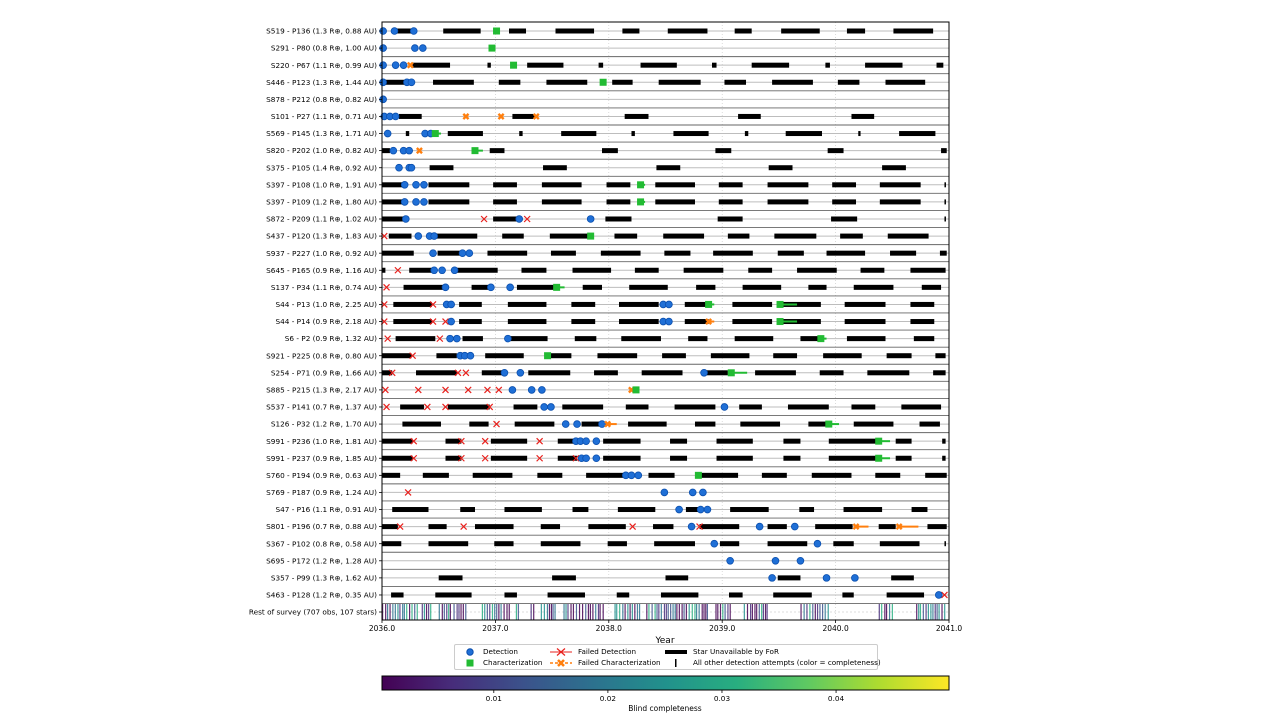 The image size is (1274, 719). I want to click on y-tick-label: S397 - P109 (1.2 R⊕, 1.80 AU), so click(321, 202).